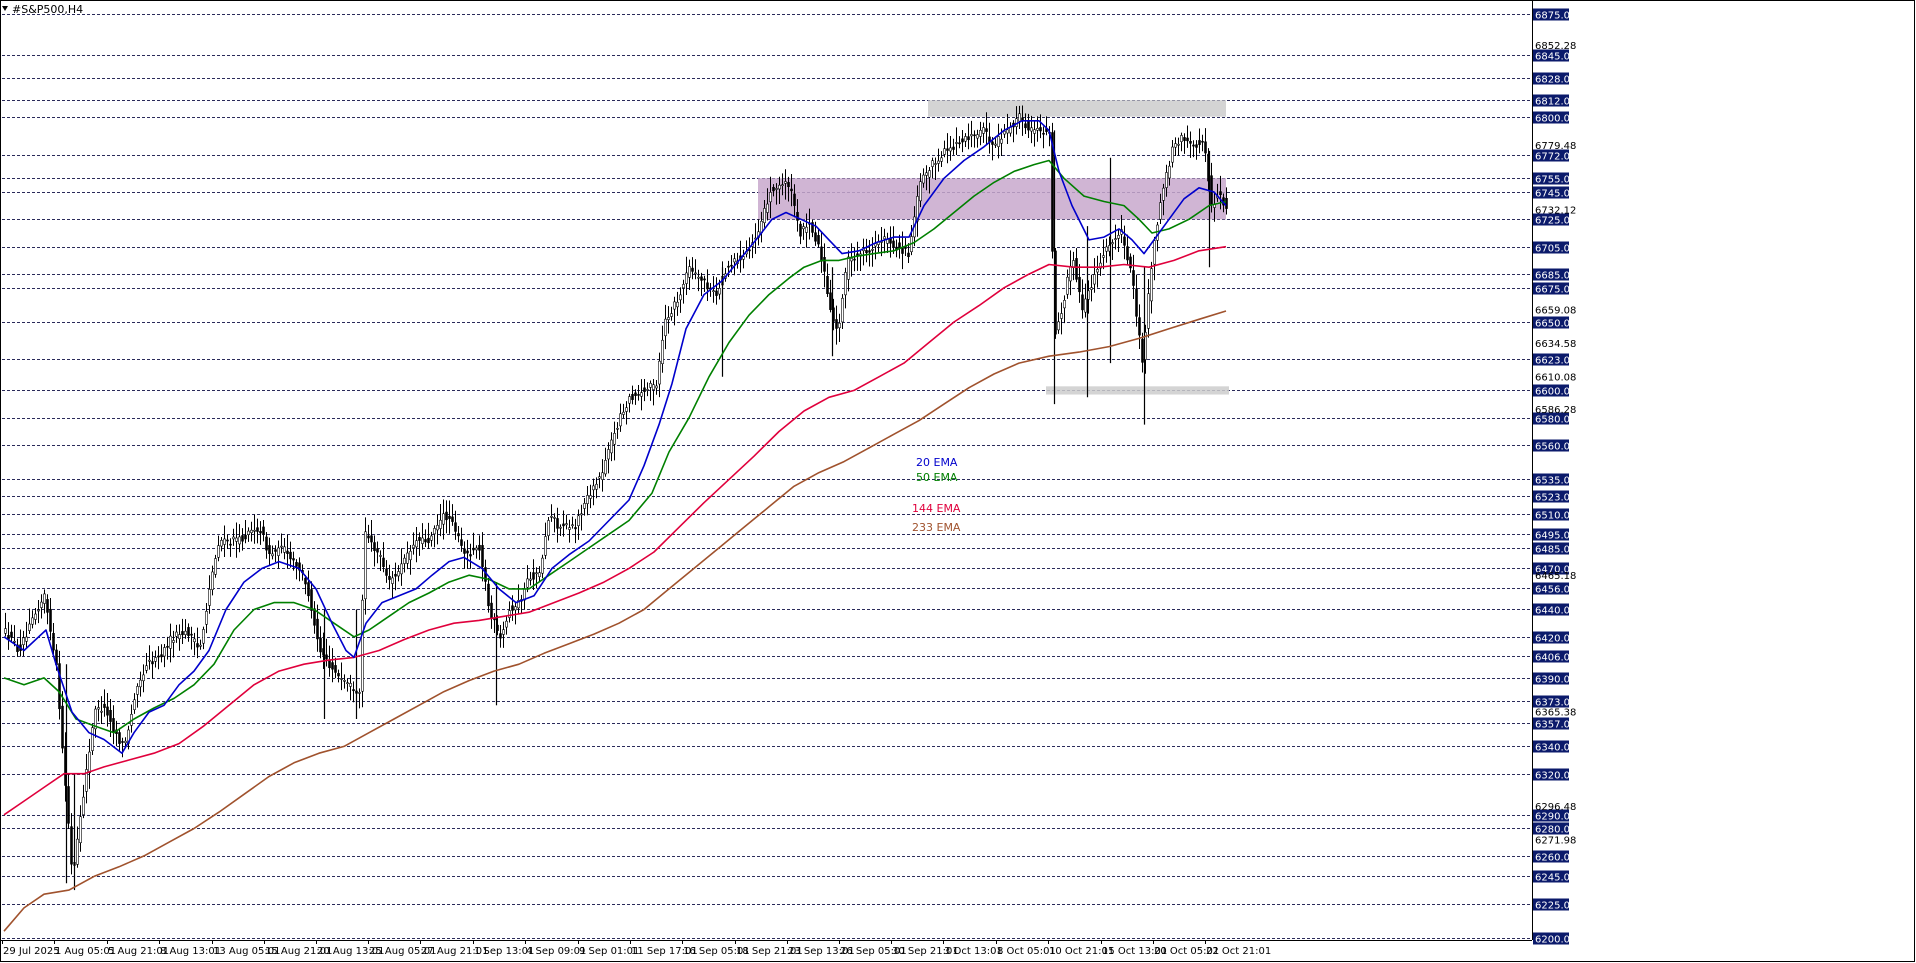 Image resolution: width=1916 pixels, height=963 pixels. What do you see at coordinates (1555, 830) in the screenshot?
I see `price-level-label: 6280.00` at bounding box center [1555, 830].